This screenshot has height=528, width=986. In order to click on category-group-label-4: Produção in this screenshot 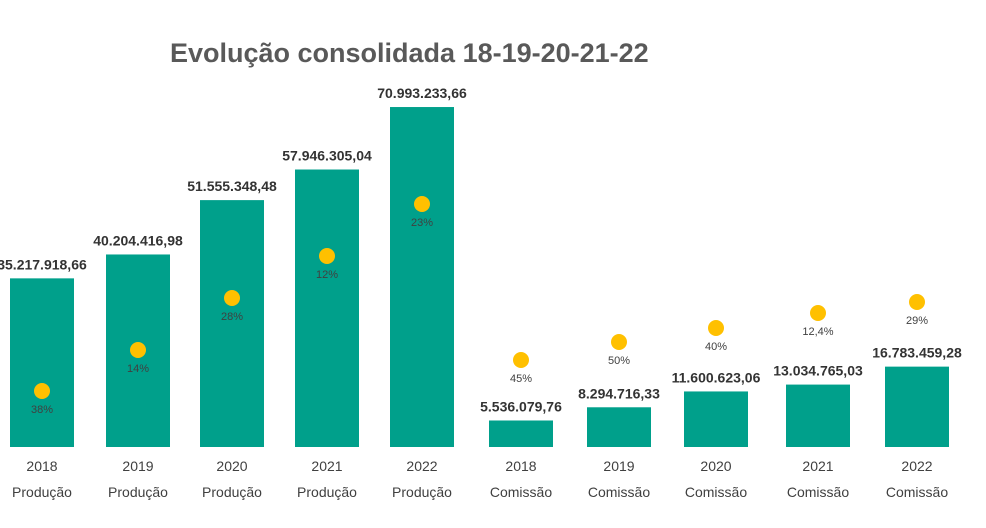, I will do `click(422, 492)`.